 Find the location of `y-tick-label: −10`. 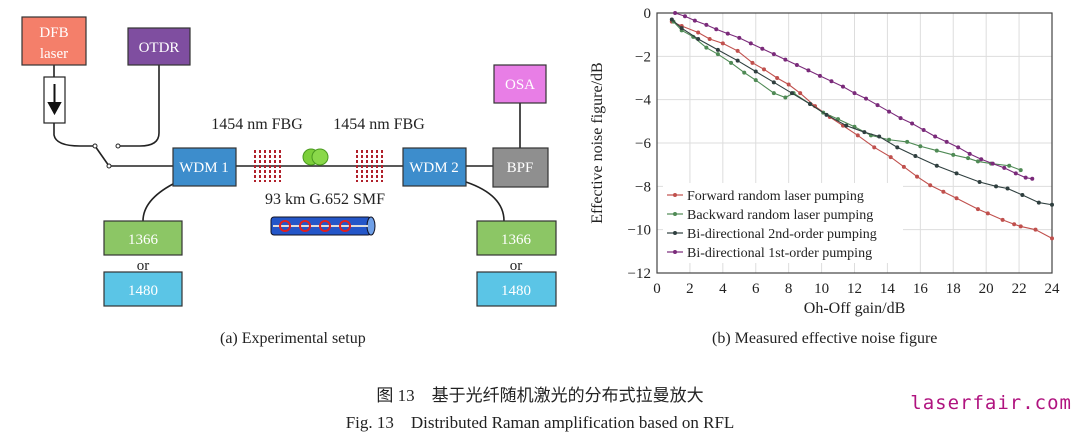

y-tick-label: −10 is located at coordinates (639, 231).